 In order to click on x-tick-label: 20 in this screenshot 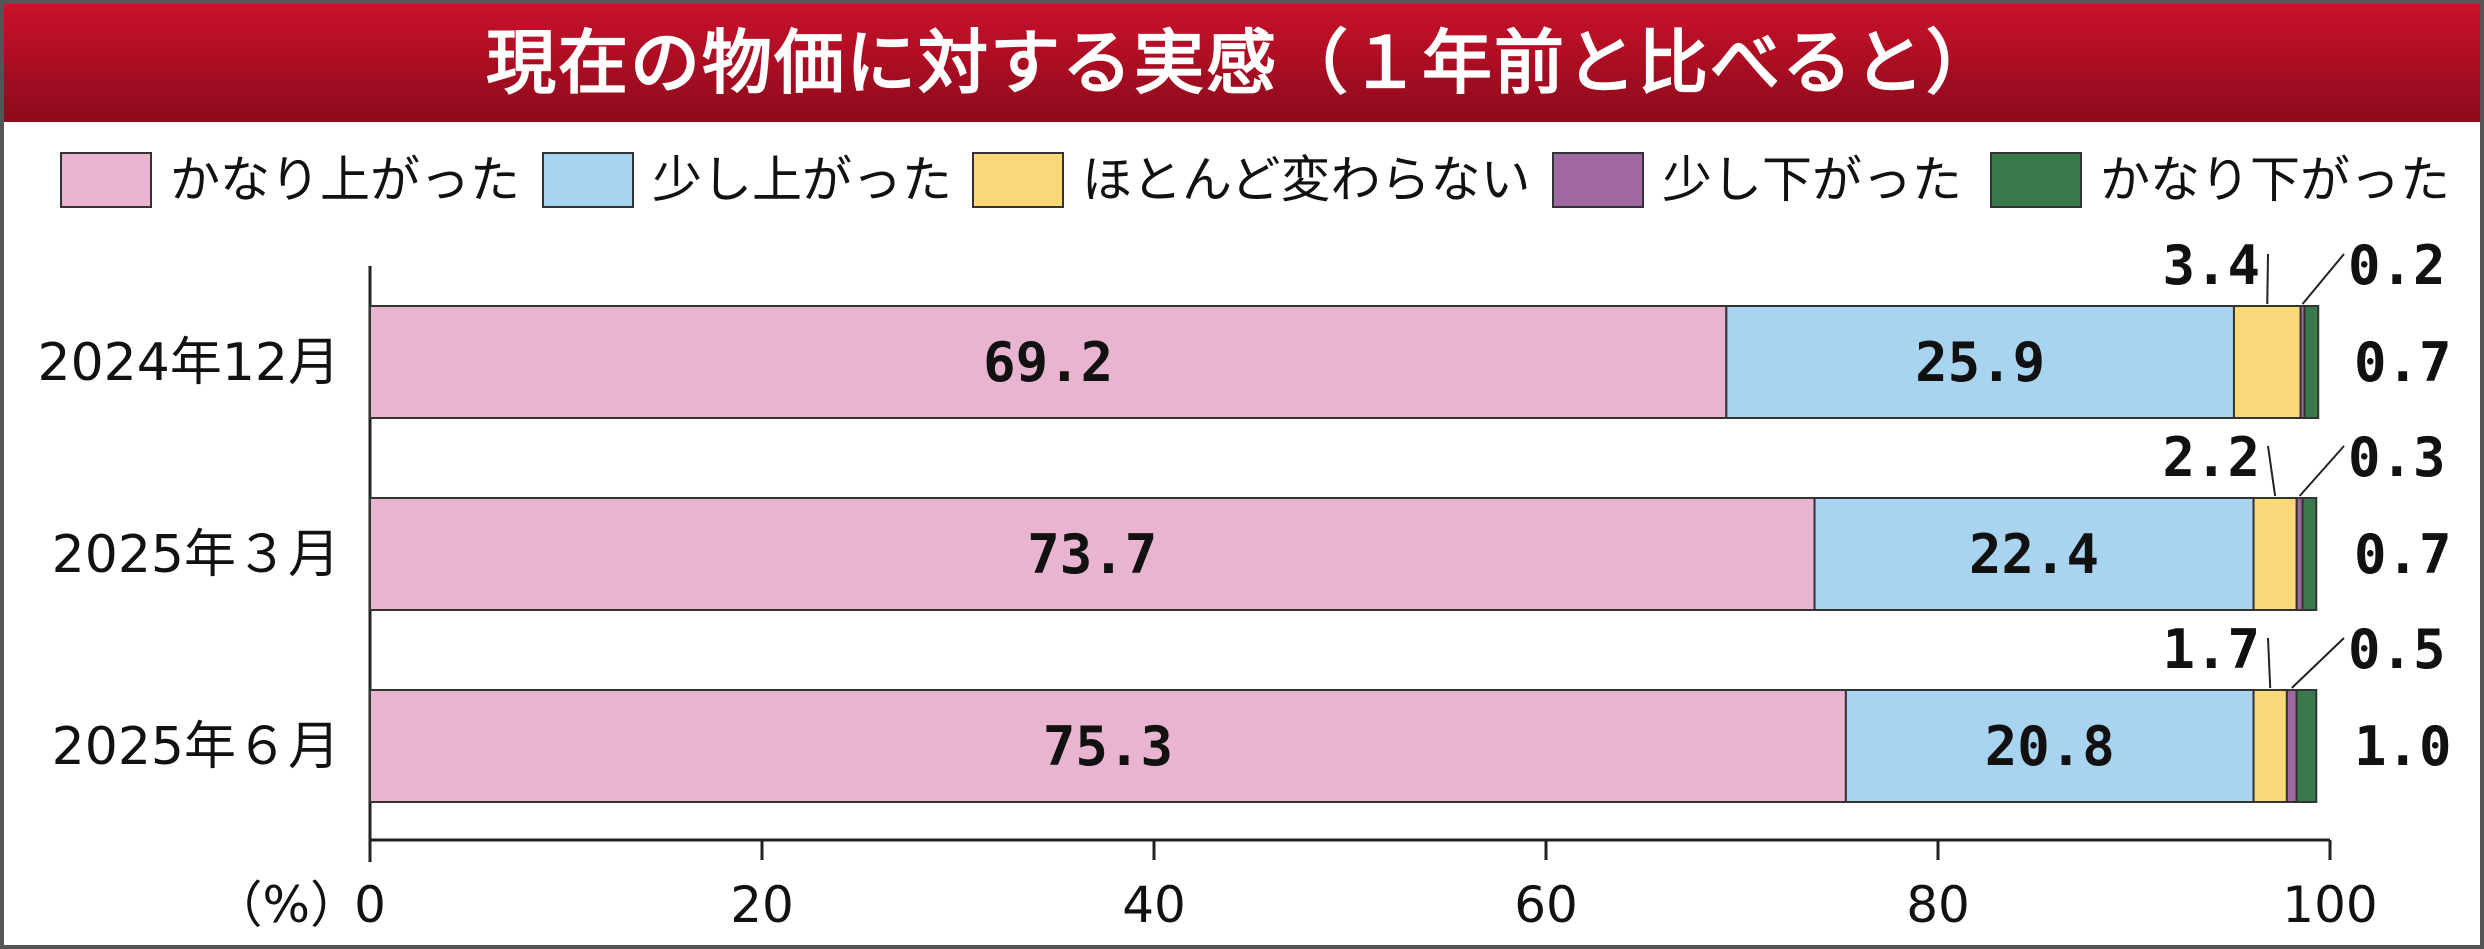, I will do `click(762, 905)`.